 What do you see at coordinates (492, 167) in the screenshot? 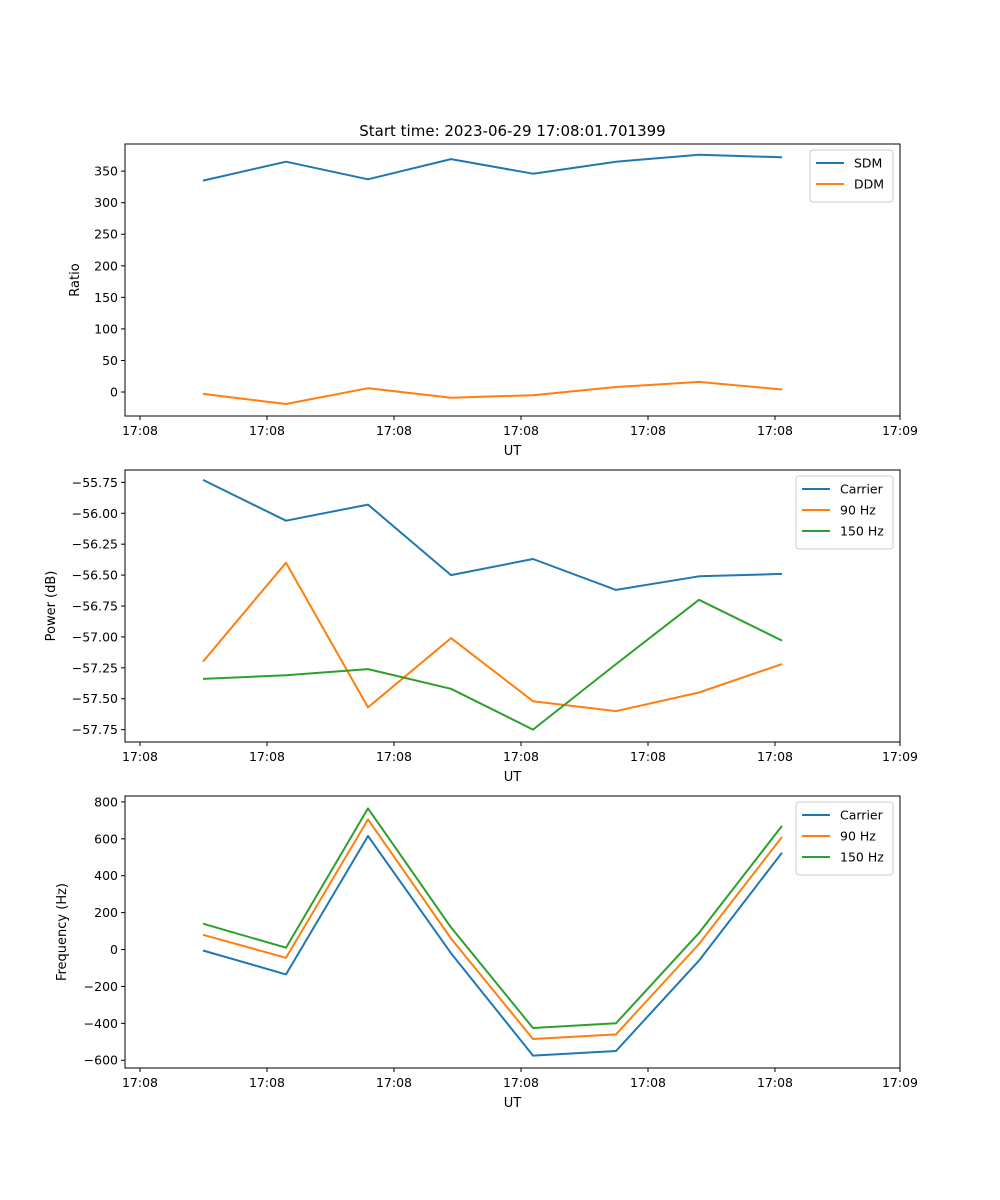
I see `series-line-sdm` at bounding box center [492, 167].